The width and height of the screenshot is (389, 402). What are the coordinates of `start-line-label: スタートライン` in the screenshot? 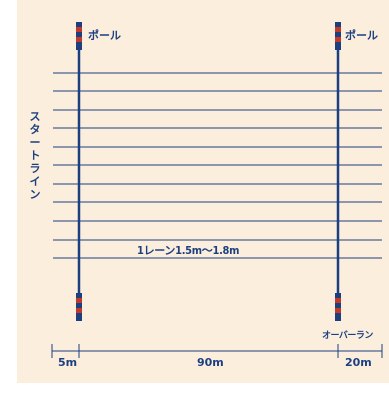 It's located at (35, 155).